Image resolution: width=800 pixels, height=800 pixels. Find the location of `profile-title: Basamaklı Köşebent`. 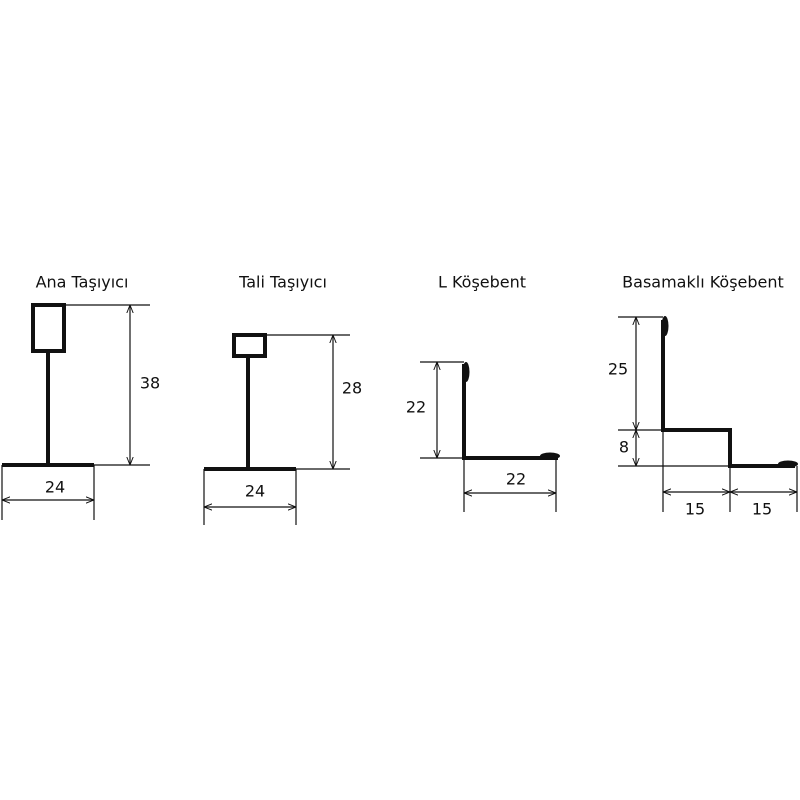

profile-title: Basamaklı Köşebent is located at coordinates (703, 282).